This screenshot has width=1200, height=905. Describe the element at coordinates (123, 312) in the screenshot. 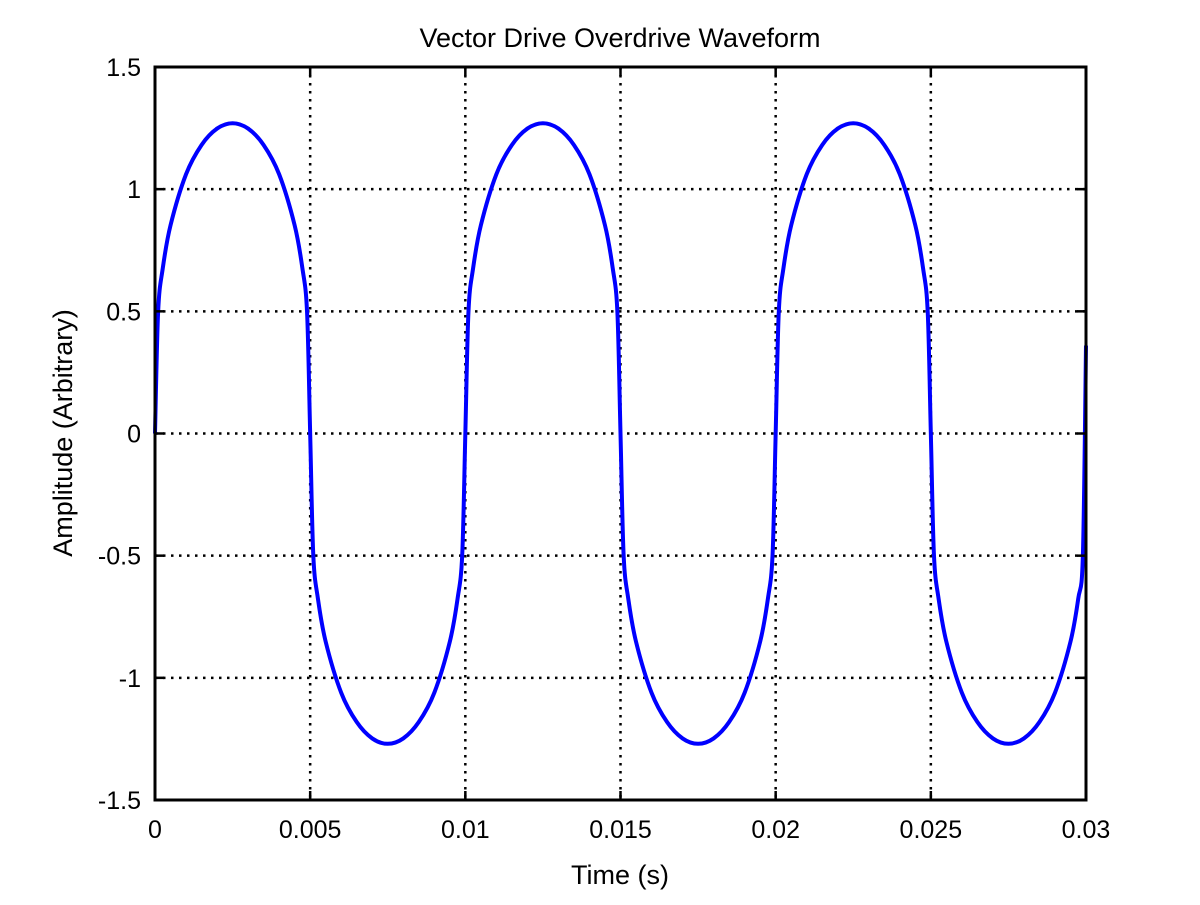

I see `y-tick-label: 0.5` at that location.